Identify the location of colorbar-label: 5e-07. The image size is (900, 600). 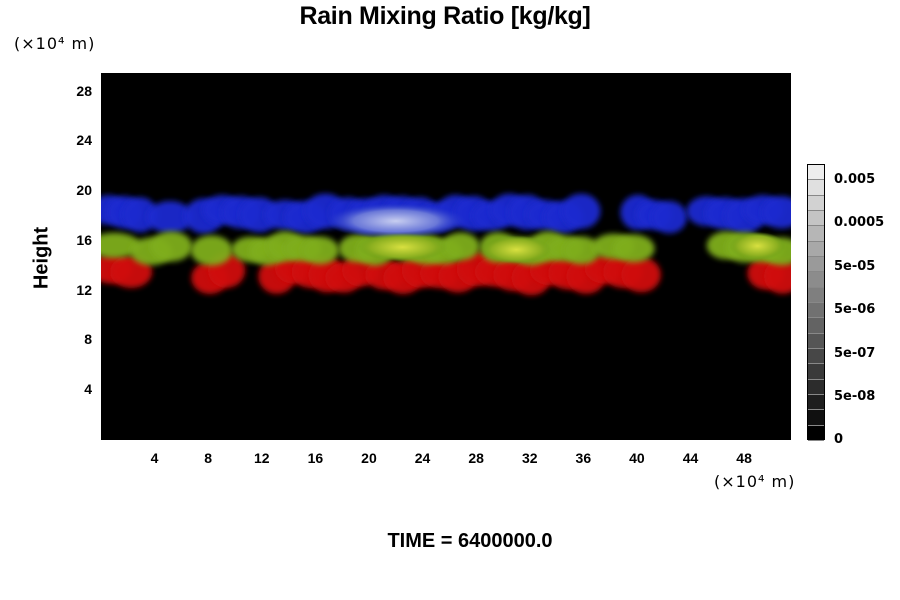
(855, 353).